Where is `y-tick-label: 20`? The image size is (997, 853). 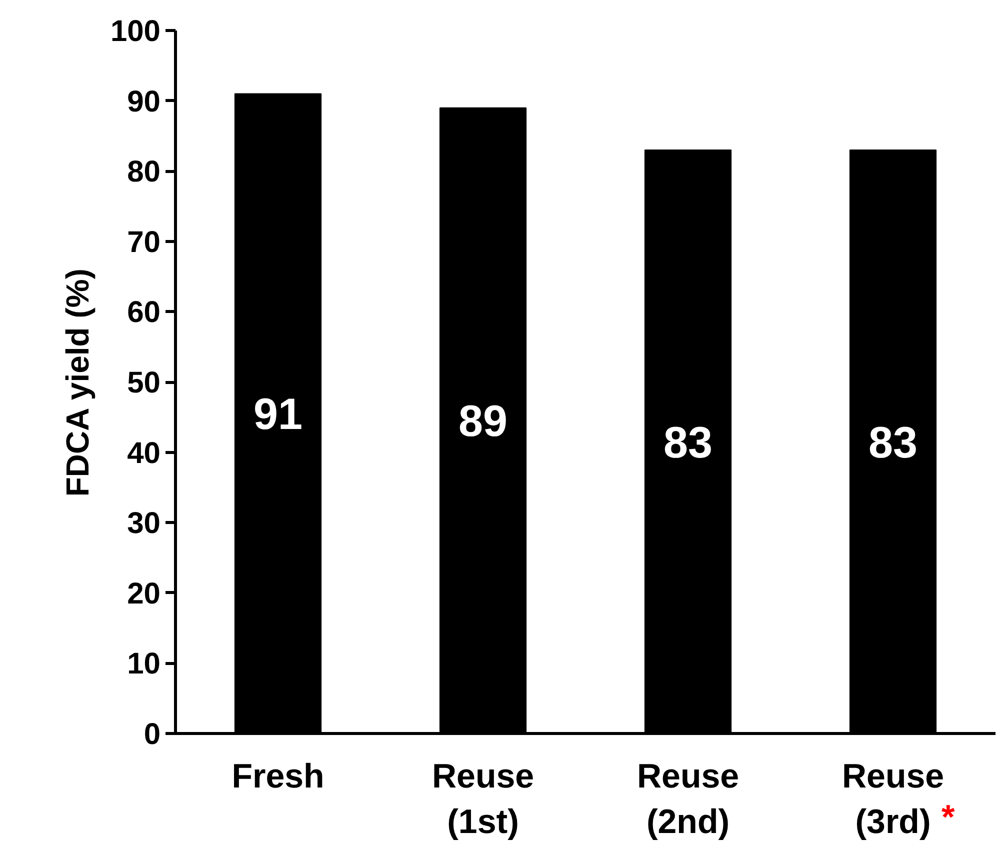
y-tick-label: 20 is located at coordinates (144, 593).